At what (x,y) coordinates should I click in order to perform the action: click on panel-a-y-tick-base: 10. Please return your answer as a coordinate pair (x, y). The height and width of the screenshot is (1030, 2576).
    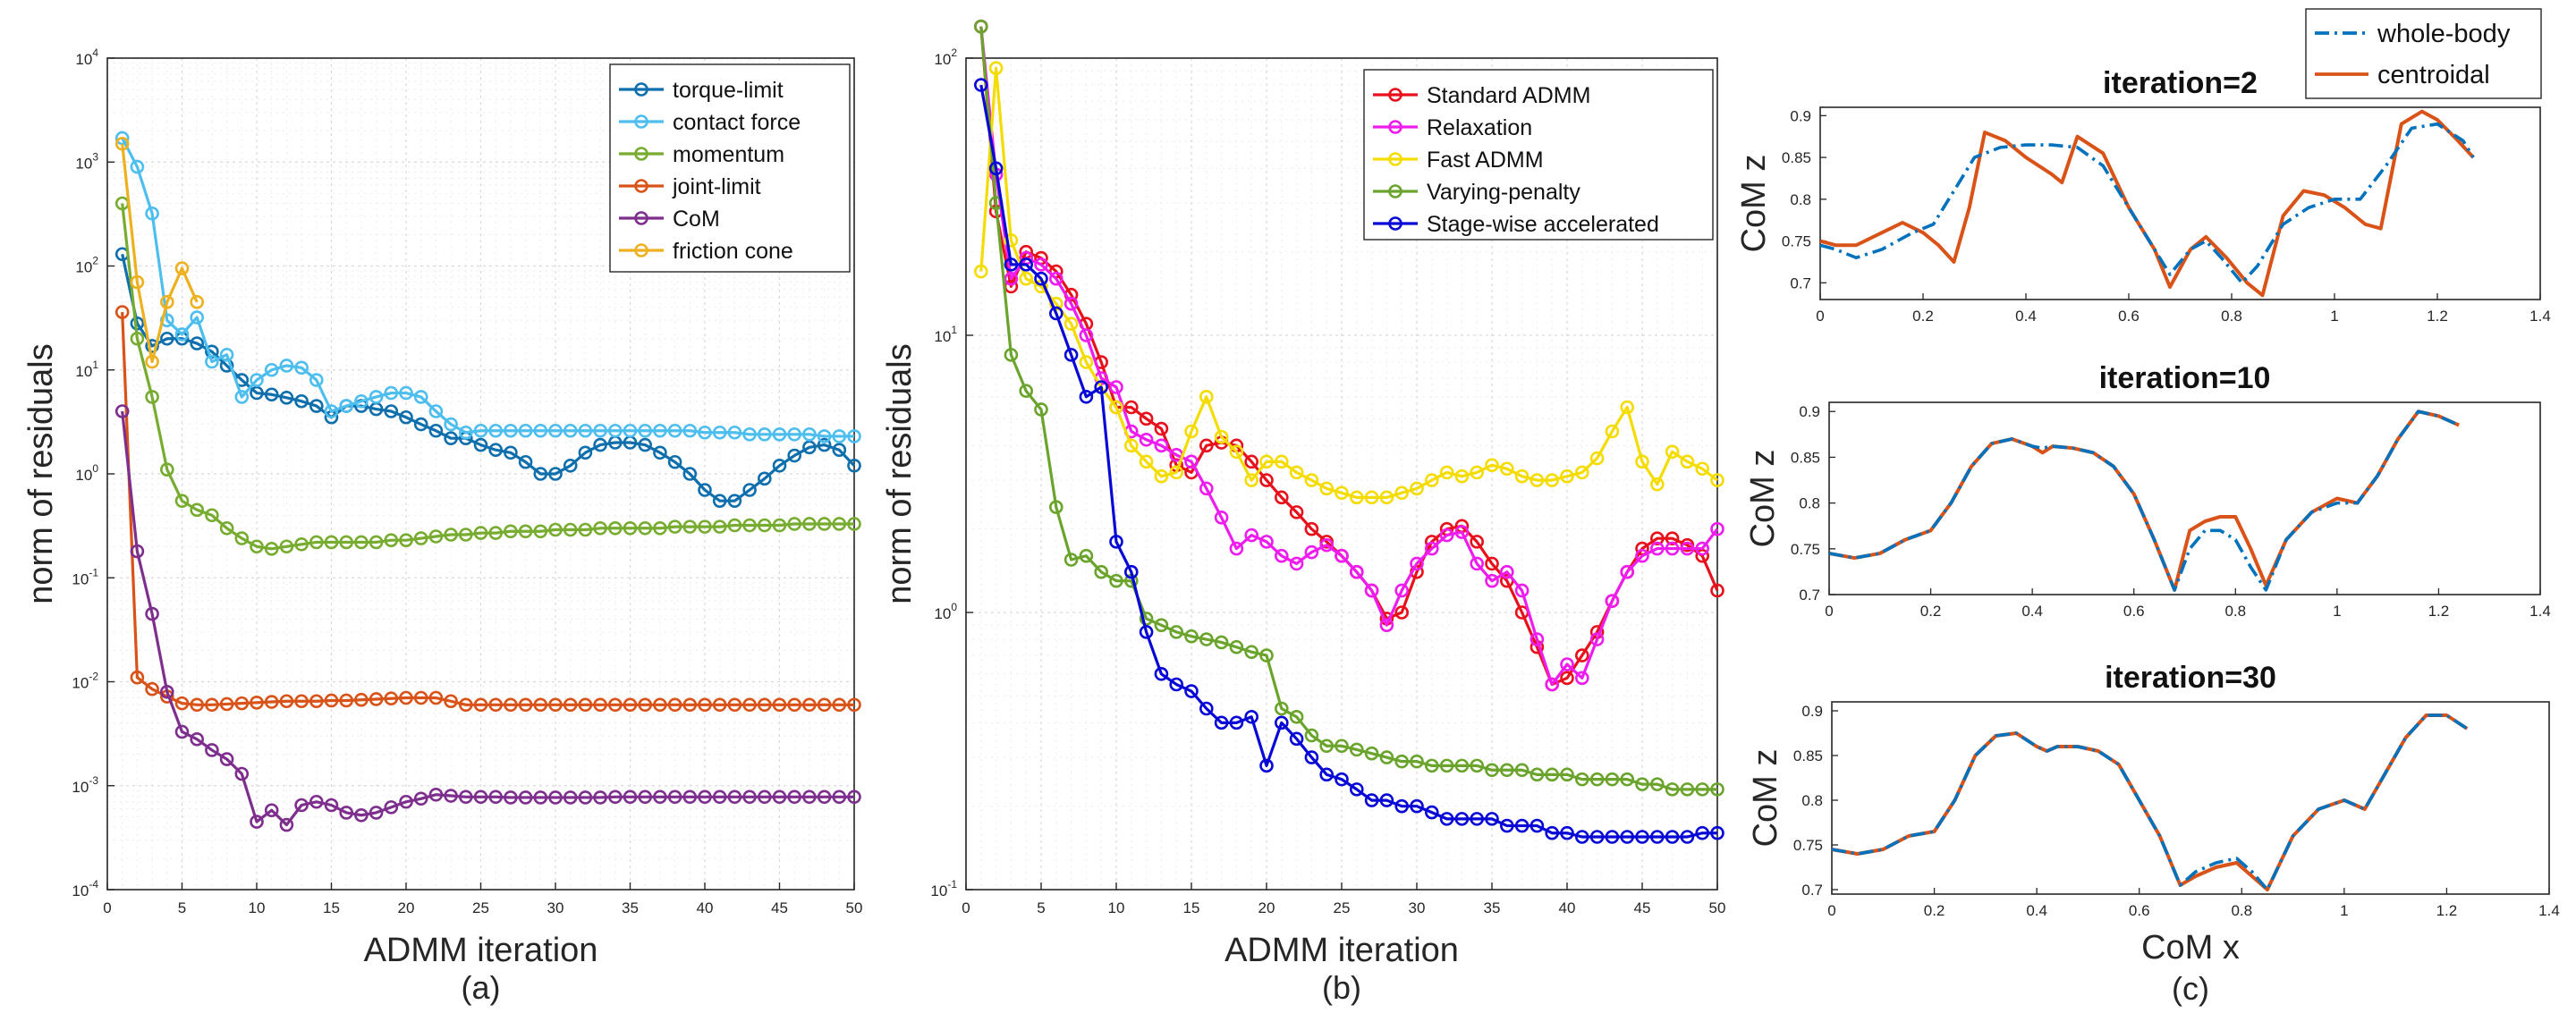
    Looking at the image, I should click on (83, 59).